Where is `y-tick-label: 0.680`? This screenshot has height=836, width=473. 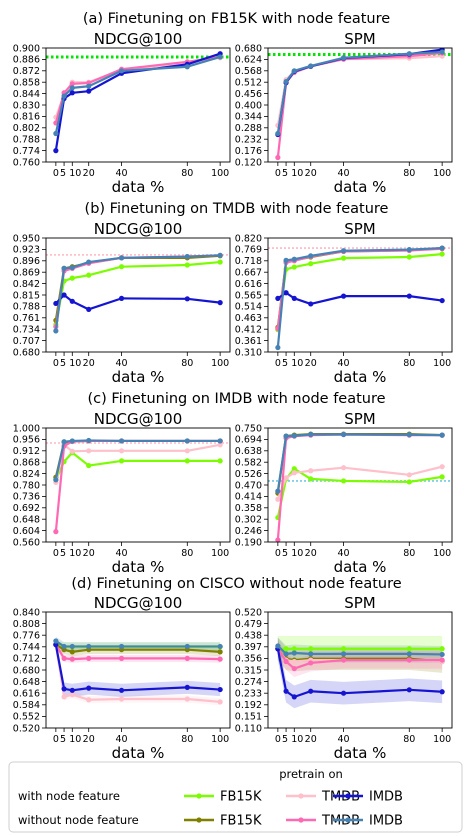
y-tick-label: 0.680 is located at coordinates (26, 352).